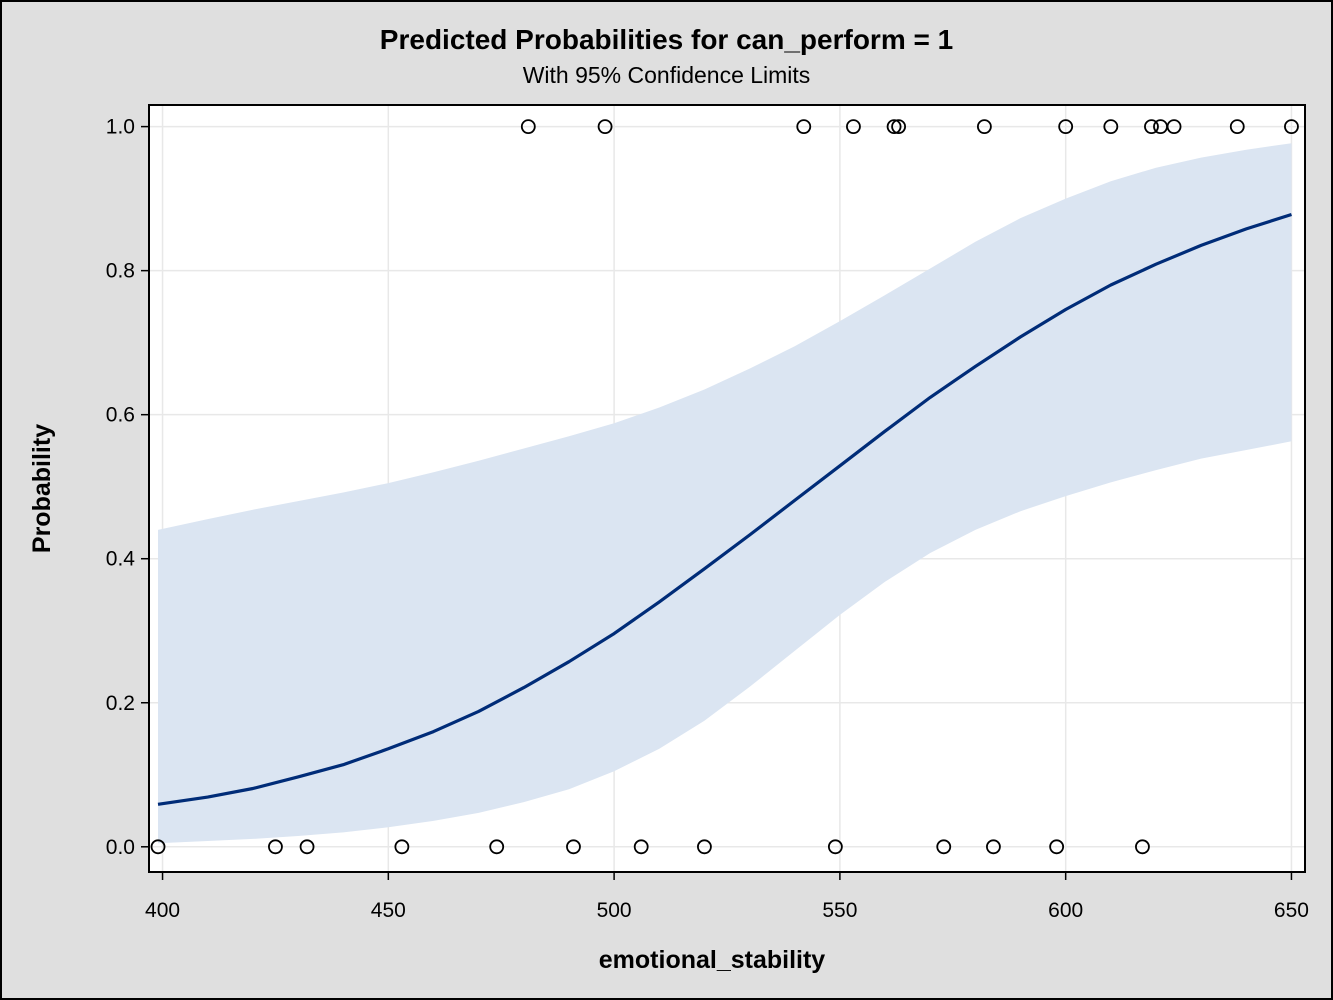 This screenshot has width=1333, height=1000. What do you see at coordinates (120, 127) in the screenshot?
I see `y-tick-label: 1.0` at bounding box center [120, 127].